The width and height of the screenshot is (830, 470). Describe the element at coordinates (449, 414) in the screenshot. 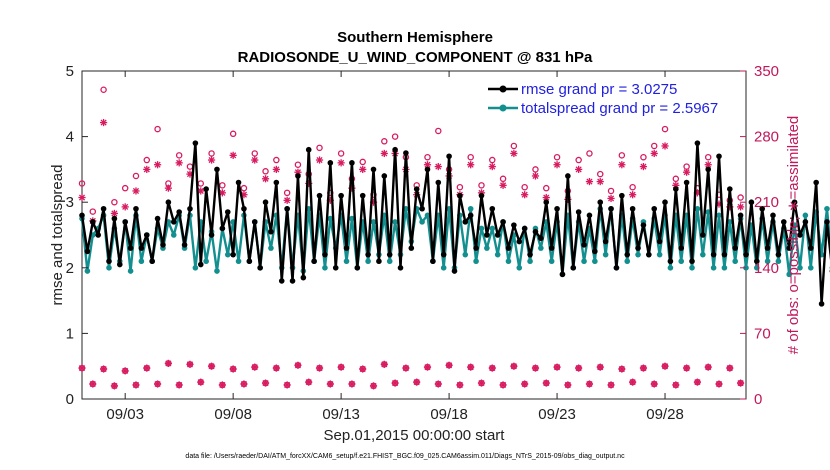

I see `x-tick-label: 09/18` at that location.